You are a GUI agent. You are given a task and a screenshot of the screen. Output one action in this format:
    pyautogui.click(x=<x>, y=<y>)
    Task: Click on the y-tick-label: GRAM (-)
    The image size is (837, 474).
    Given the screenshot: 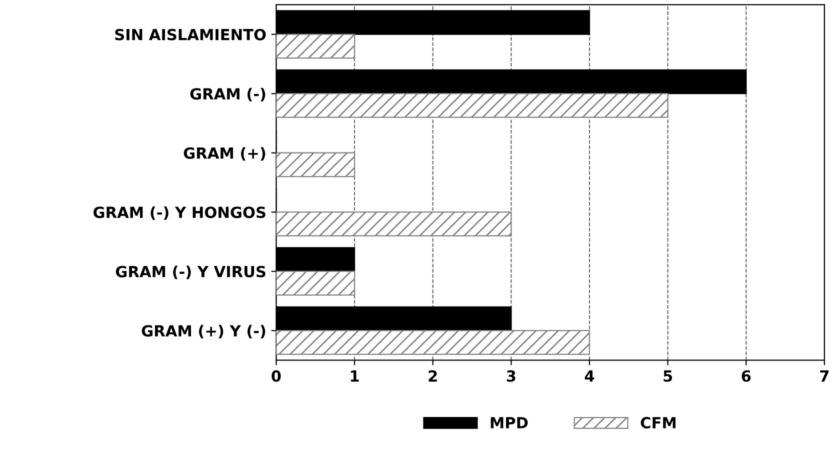 What is the action you would take?
    pyautogui.click(x=228, y=95)
    